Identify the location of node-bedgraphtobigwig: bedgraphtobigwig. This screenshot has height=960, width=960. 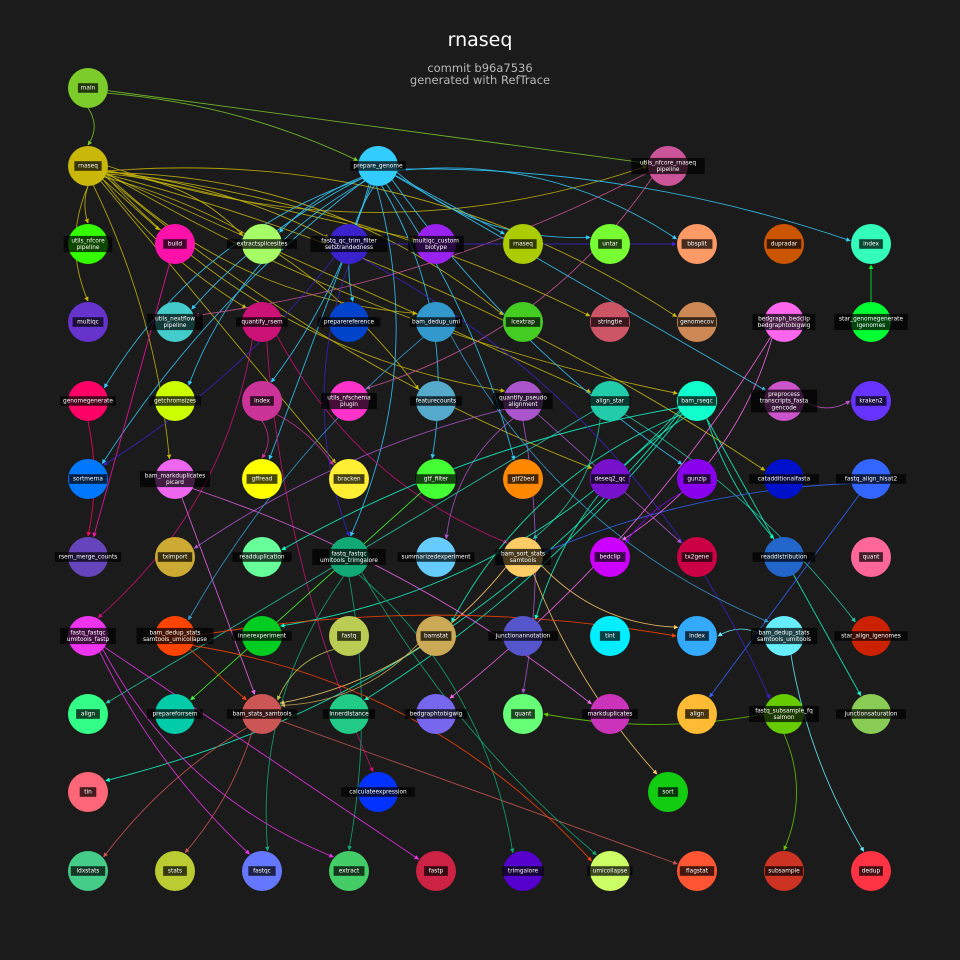
(436, 714).